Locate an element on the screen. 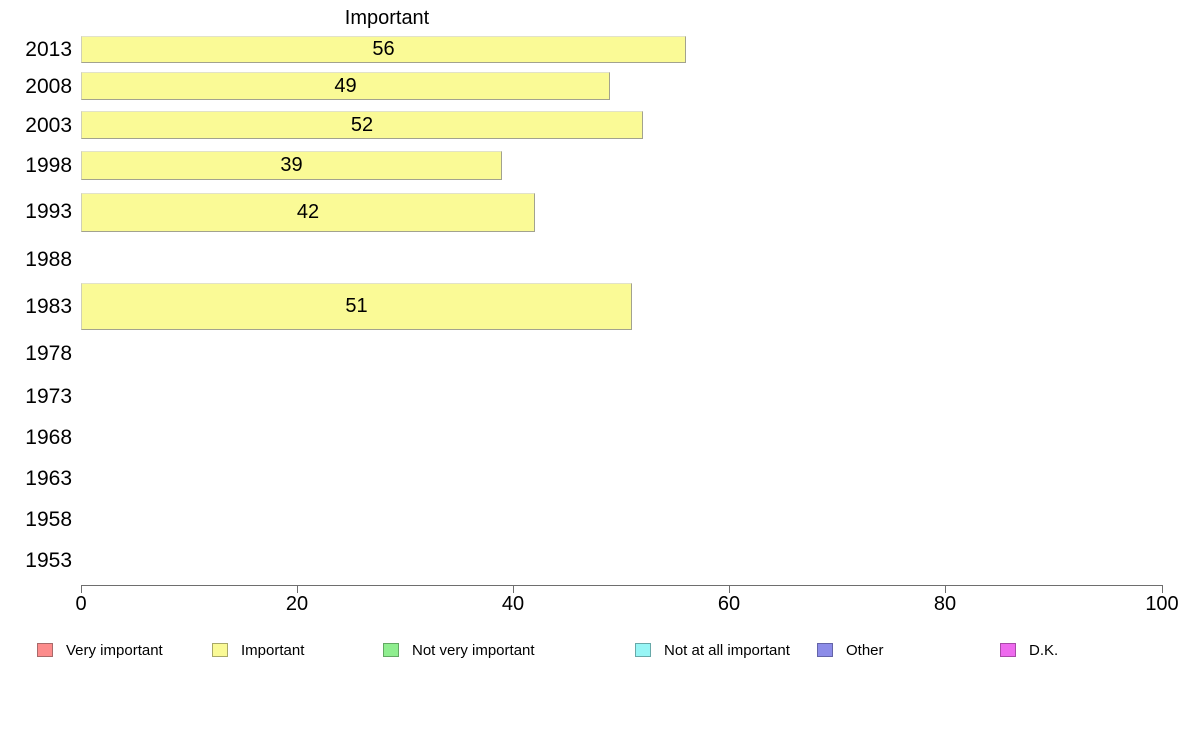 The width and height of the screenshot is (1188, 736). bar-2013: 56 is located at coordinates (383, 49).